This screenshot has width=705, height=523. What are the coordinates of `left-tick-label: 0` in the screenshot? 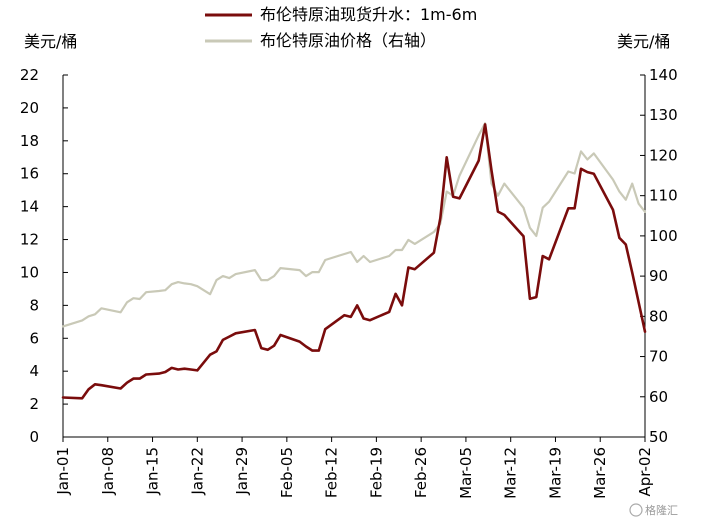 It's located at (34, 437).